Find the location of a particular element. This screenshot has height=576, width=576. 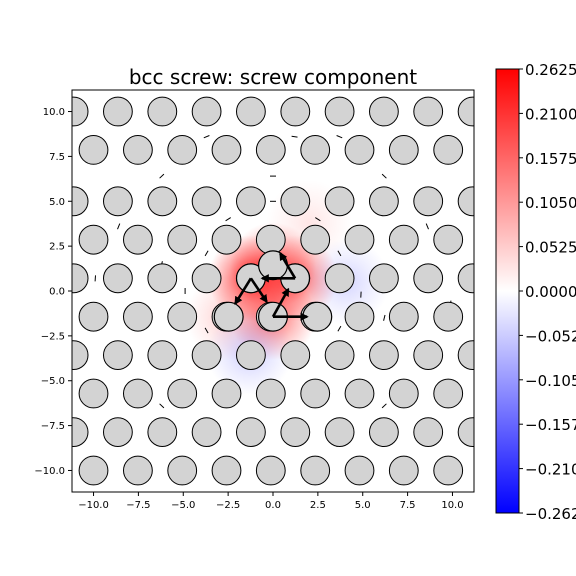

colorbar-tick-label: 0.1575 is located at coordinates (550, 159).